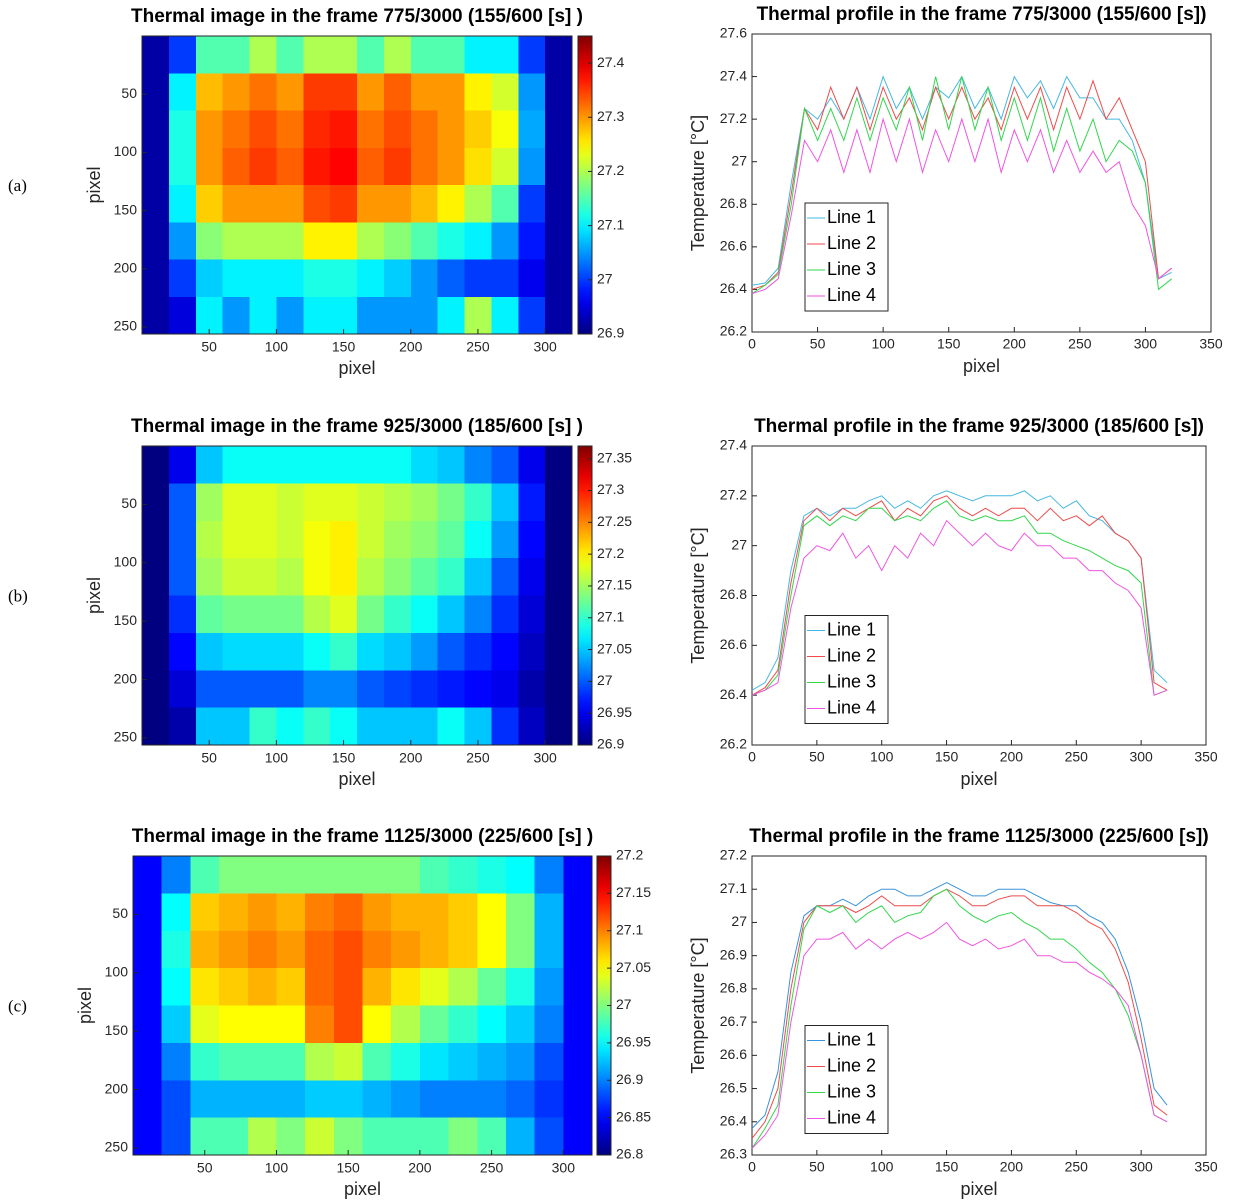 The image size is (1249, 1202). What do you see at coordinates (411, 347) in the screenshot?
I see `x-tick-label: 200` at bounding box center [411, 347].